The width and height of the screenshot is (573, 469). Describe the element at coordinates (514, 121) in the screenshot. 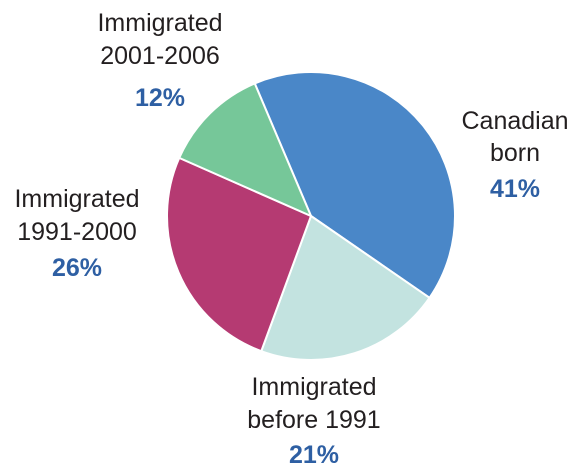

I see `slice-label-line: Canadian` at that location.